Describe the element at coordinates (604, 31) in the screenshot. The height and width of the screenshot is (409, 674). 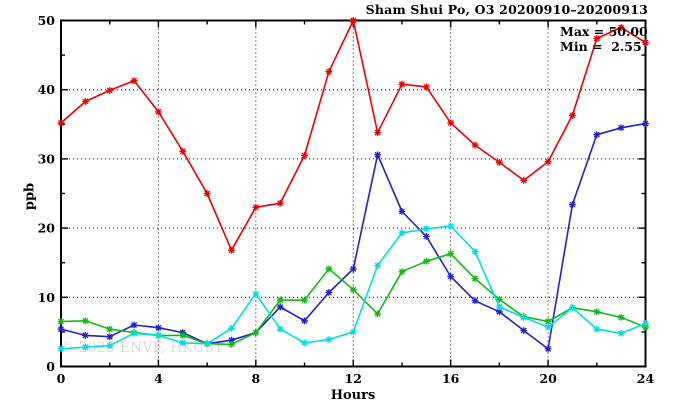
I see `legend-max-label: Max = 50.00` at that location.